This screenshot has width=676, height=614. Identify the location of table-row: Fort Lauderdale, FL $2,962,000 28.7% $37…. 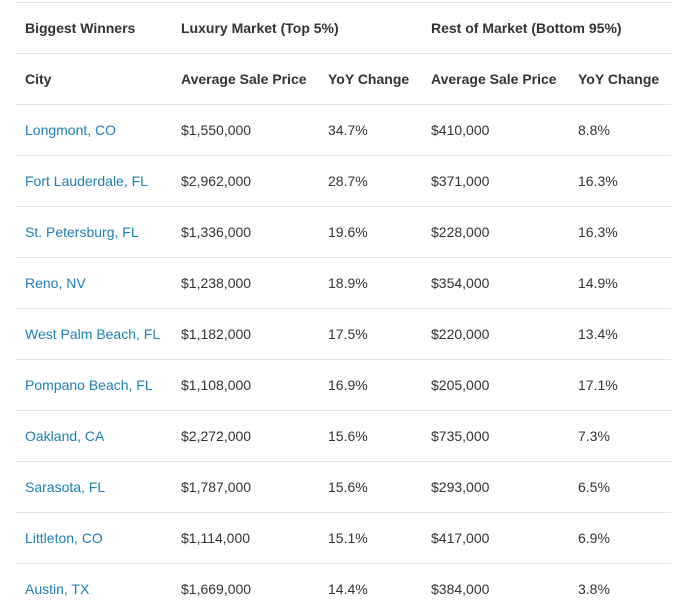
(343, 181).